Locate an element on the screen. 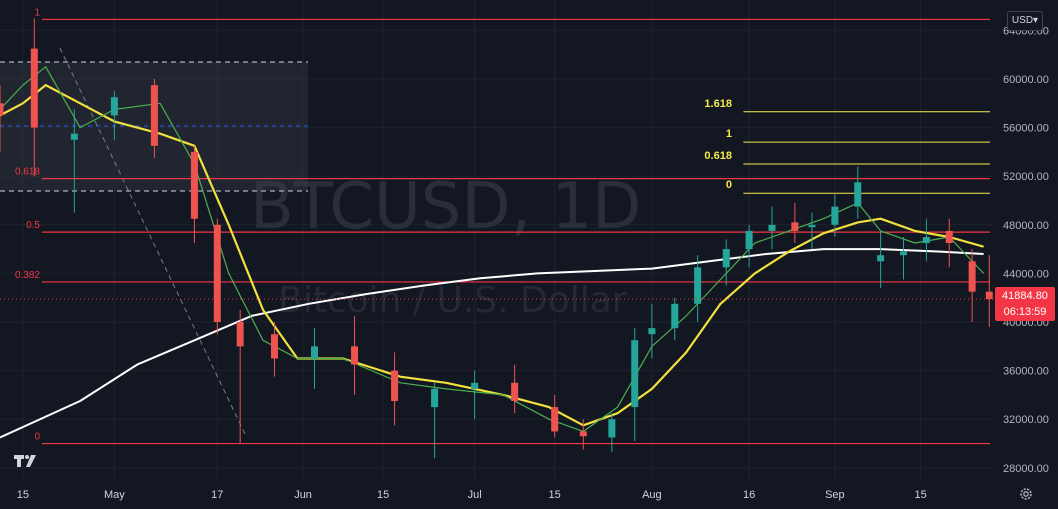  price-tick-label: 52000.00 is located at coordinates (1026, 177).